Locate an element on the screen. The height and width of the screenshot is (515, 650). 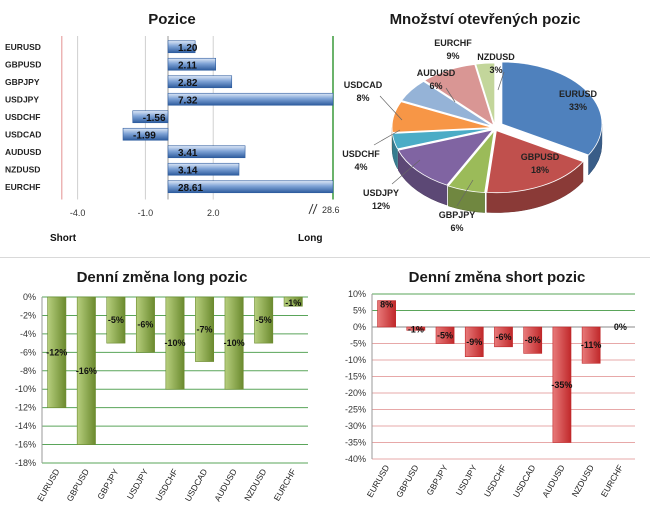
positions-value-label: 28.61 is located at coordinates (190, 188).